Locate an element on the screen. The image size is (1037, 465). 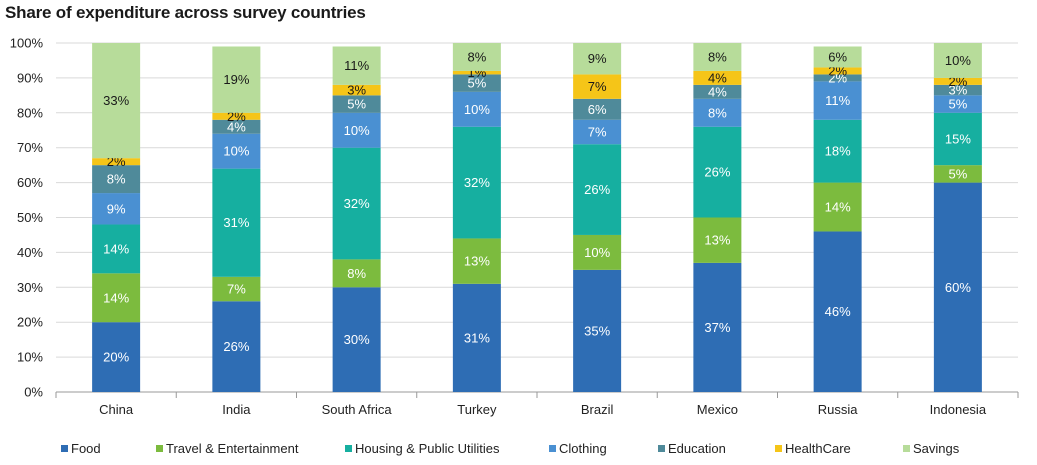
x-tick-label: India is located at coordinates (236, 409).